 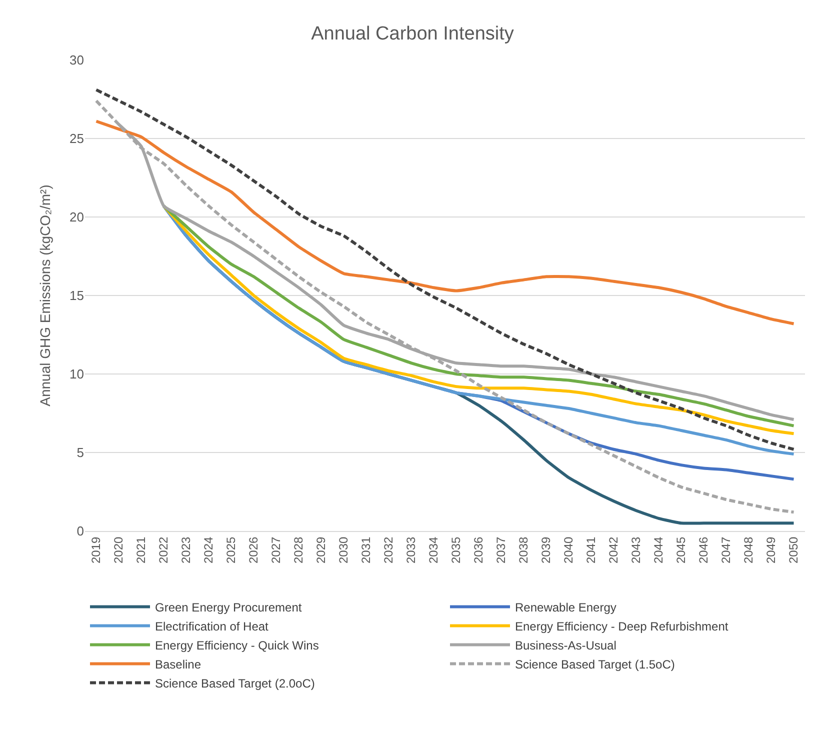 What do you see at coordinates (77, 60) in the screenshot?
I see `y-tick-label: 30` at bounding box center [77, 60].